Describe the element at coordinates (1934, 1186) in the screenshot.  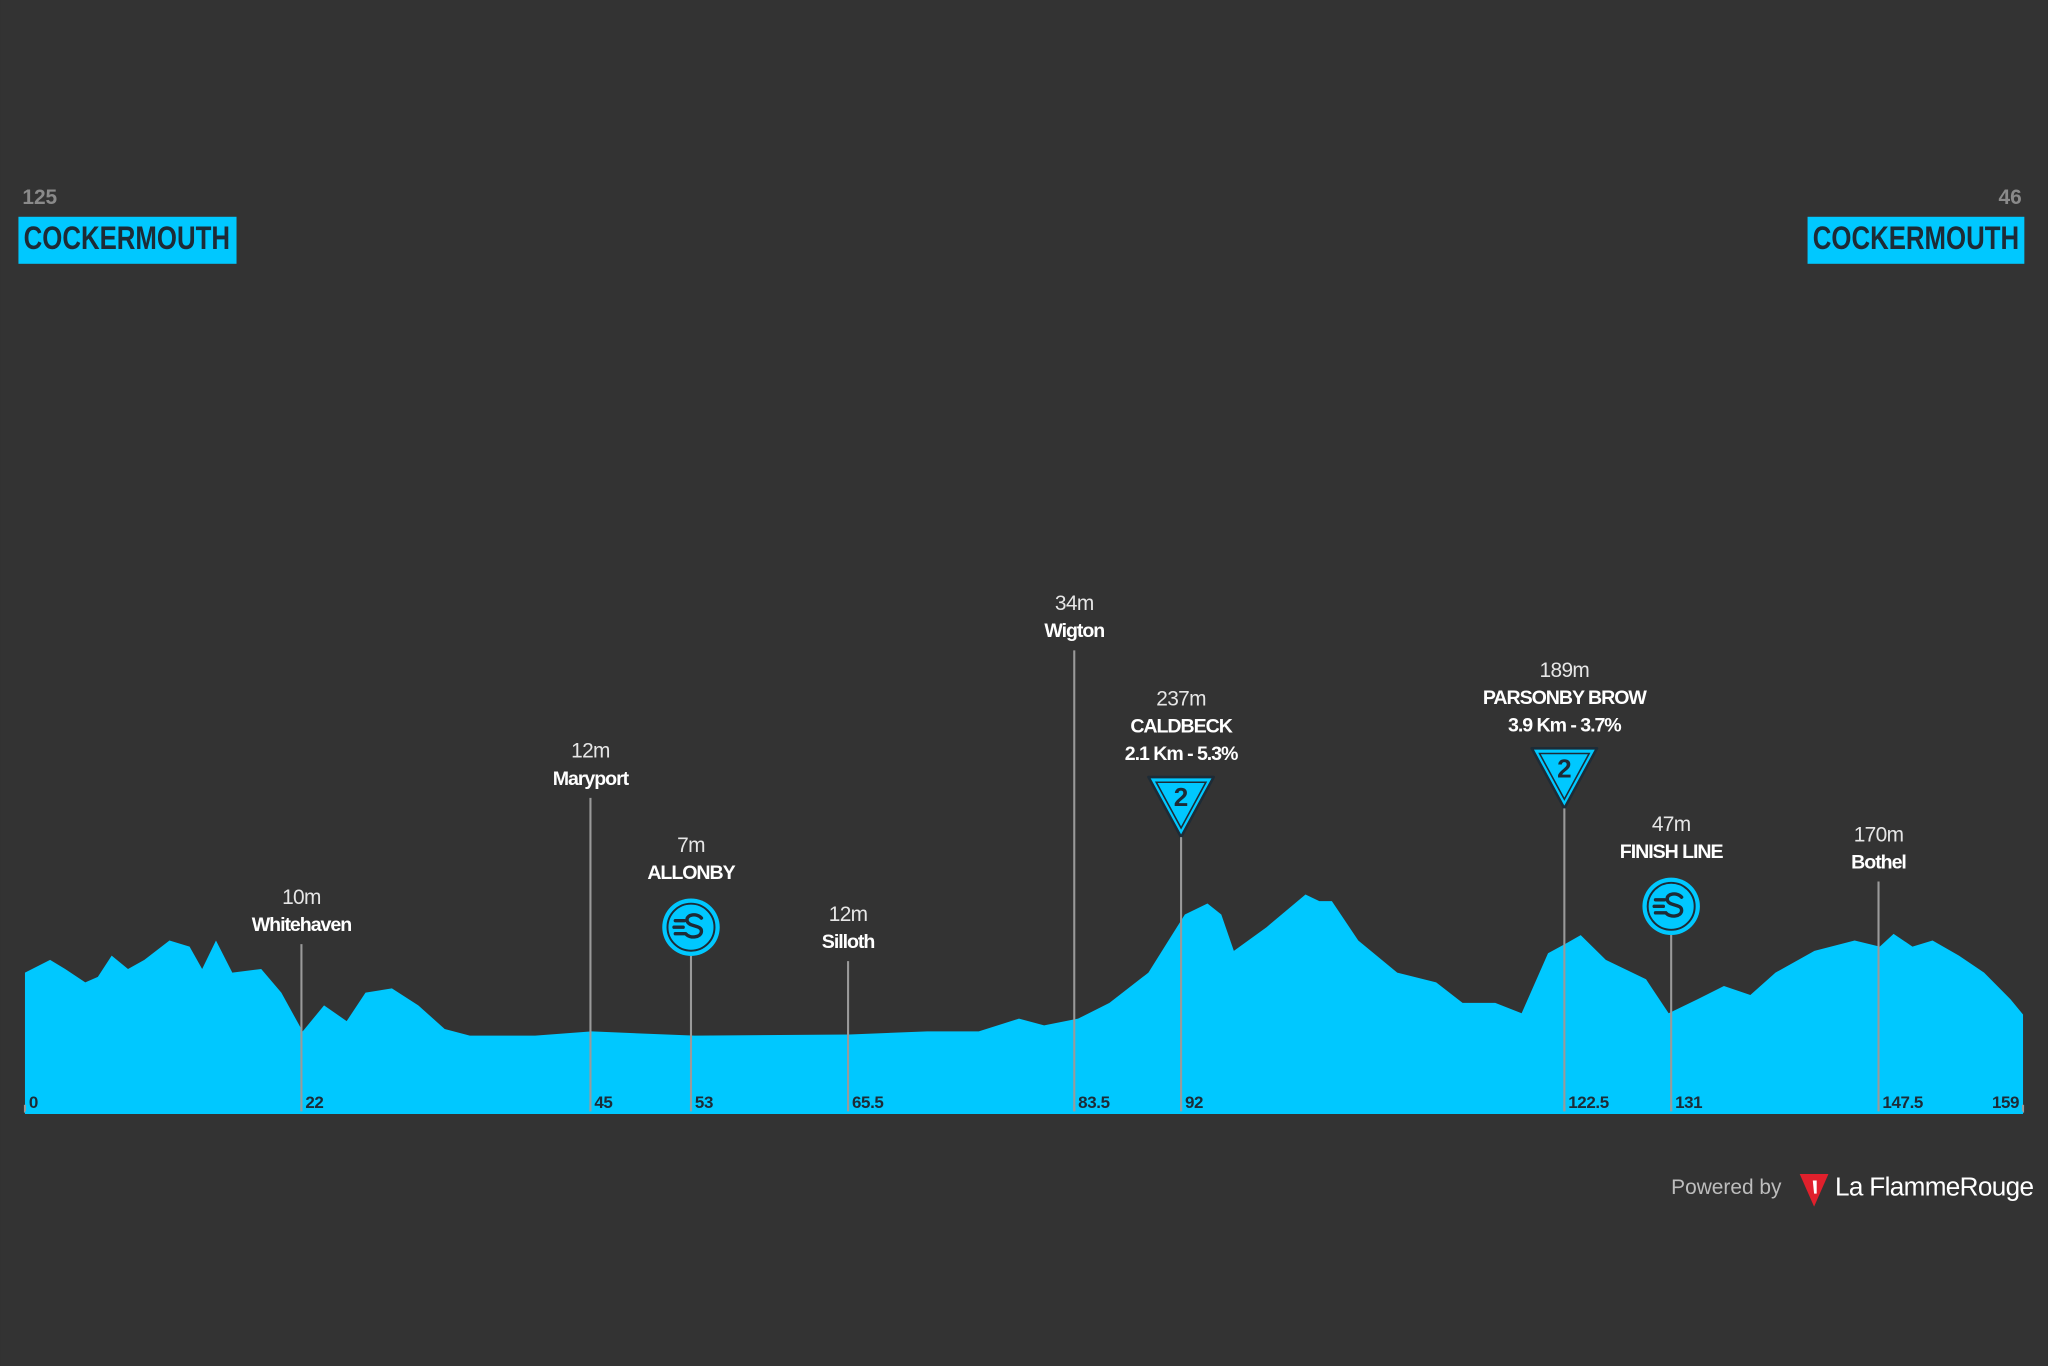
I see `brand-name: La FlammeRouge` at that location.